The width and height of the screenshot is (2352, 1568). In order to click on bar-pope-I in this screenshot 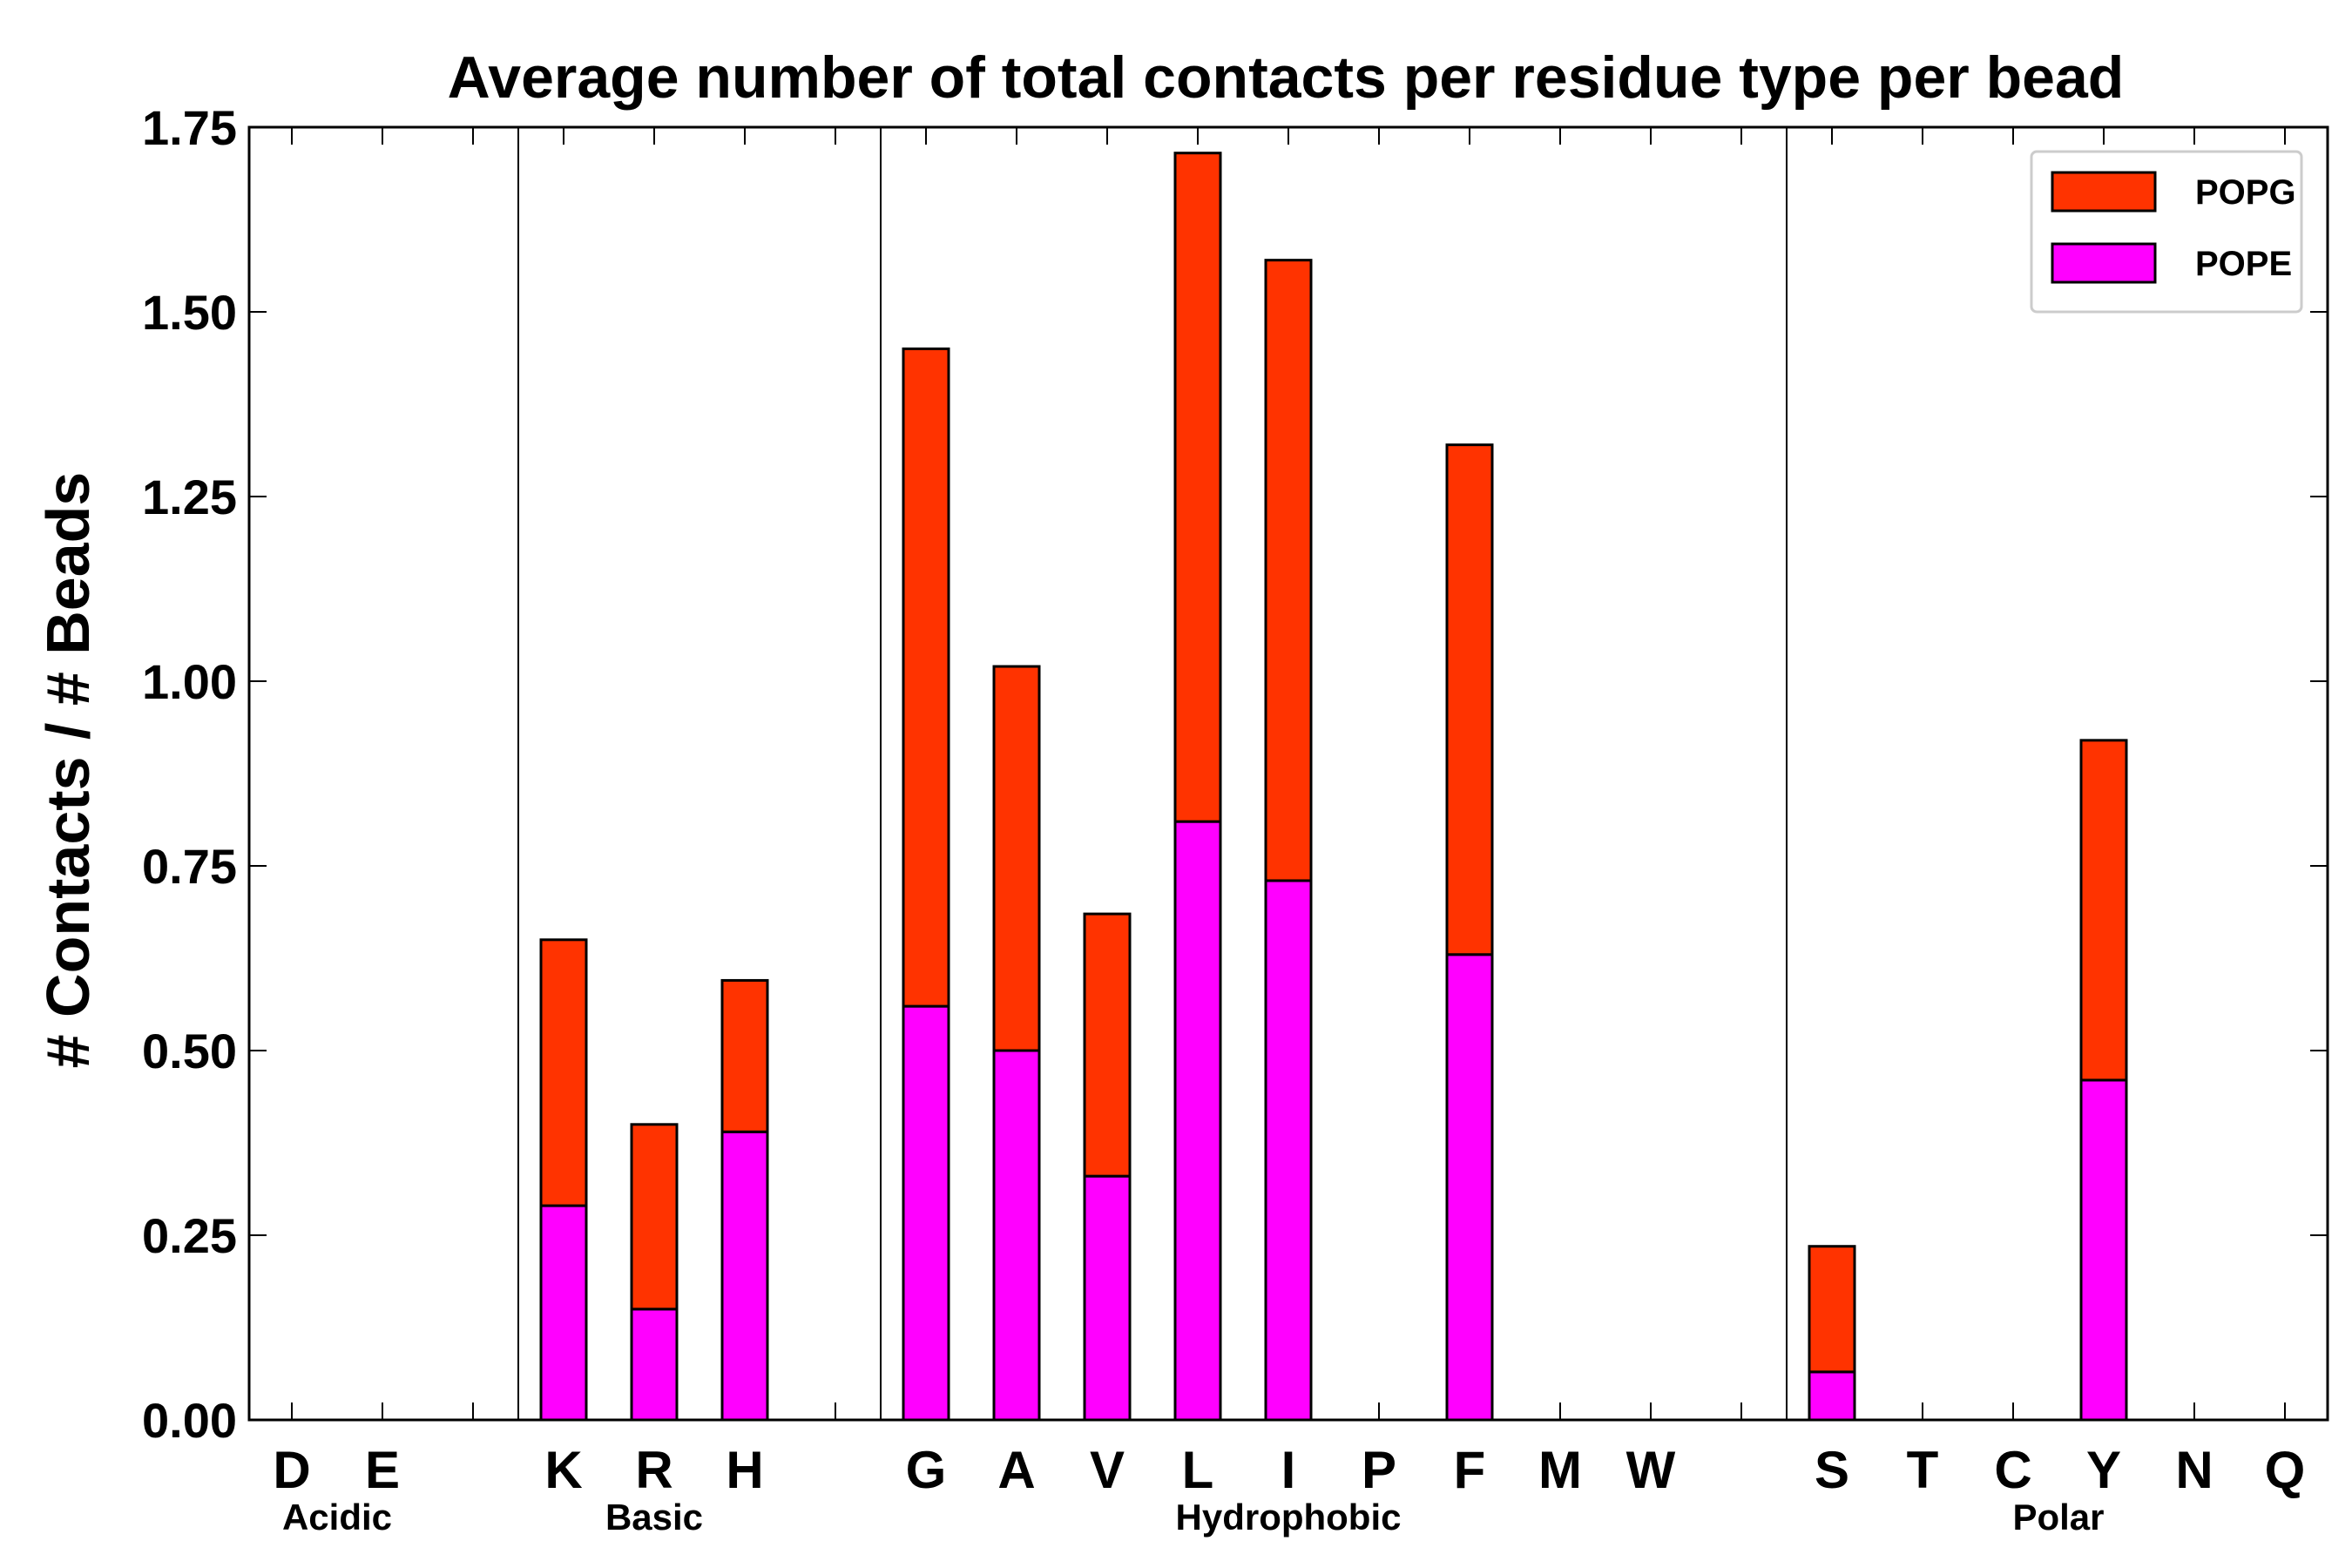, I will do `click(1289, 1150)`.